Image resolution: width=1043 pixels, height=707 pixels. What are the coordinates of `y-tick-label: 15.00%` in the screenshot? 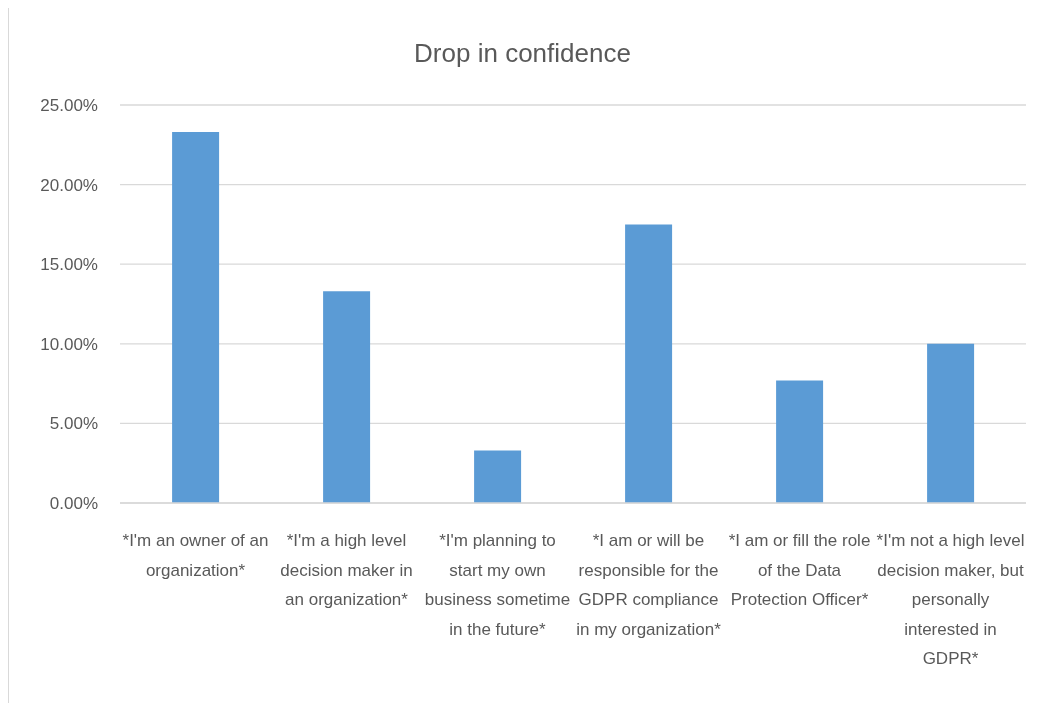 It's located at (69, 265).